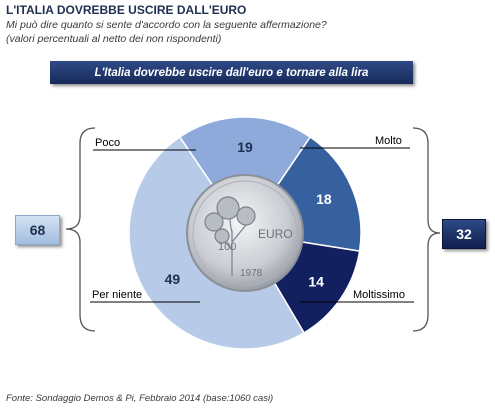 The width and height of the screenshot is (495, 414). I want to click on chart-title: L'ITALIA DOVREBBE USCIRE DALL'EURO, so click(126, 10).